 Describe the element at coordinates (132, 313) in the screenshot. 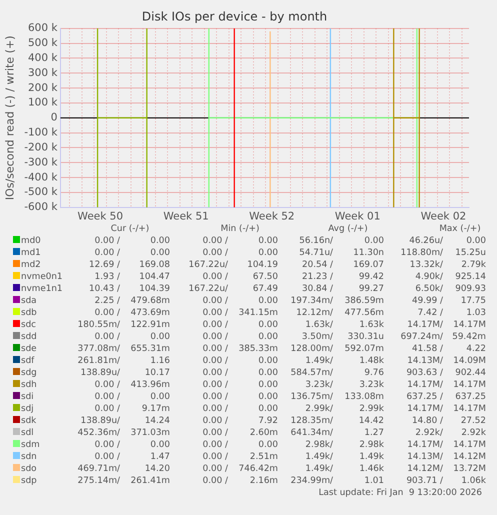

I see `text: 0.00 / 473.69m` at that location.